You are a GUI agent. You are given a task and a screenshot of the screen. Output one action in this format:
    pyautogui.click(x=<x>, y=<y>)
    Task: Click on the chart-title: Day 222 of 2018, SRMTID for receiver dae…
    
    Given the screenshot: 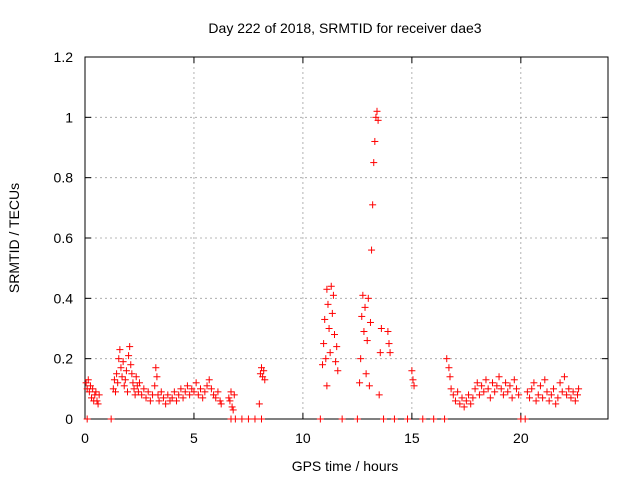 What is the action you would take?
    pyautogui.click(x=344, y=28)
    